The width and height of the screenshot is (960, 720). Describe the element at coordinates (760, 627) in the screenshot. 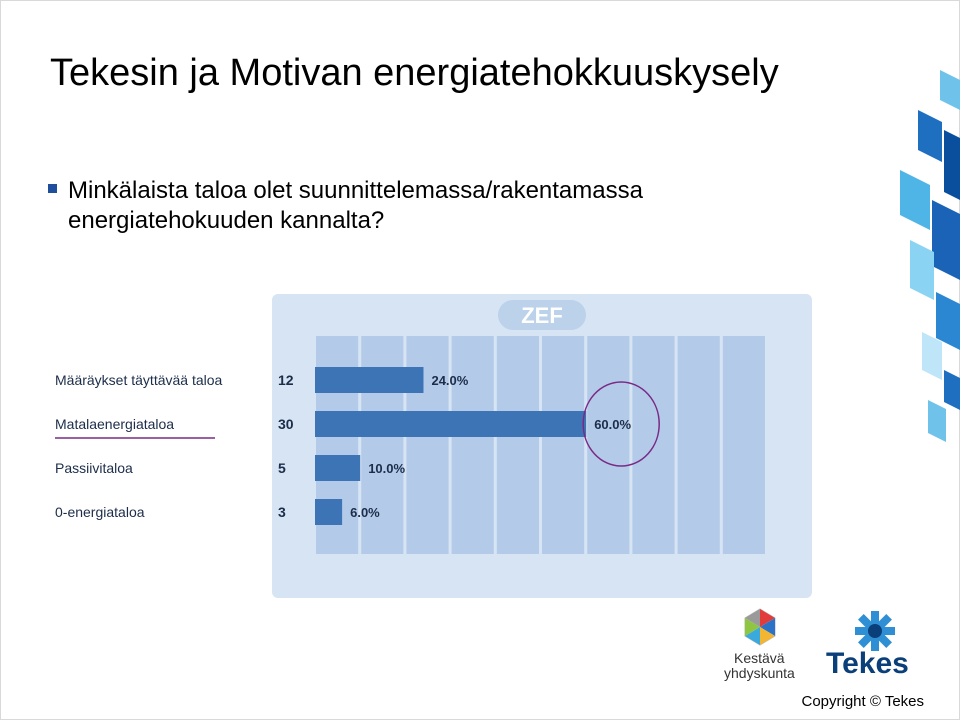

I see `kestava-yhdyskunta-icon` at that location.